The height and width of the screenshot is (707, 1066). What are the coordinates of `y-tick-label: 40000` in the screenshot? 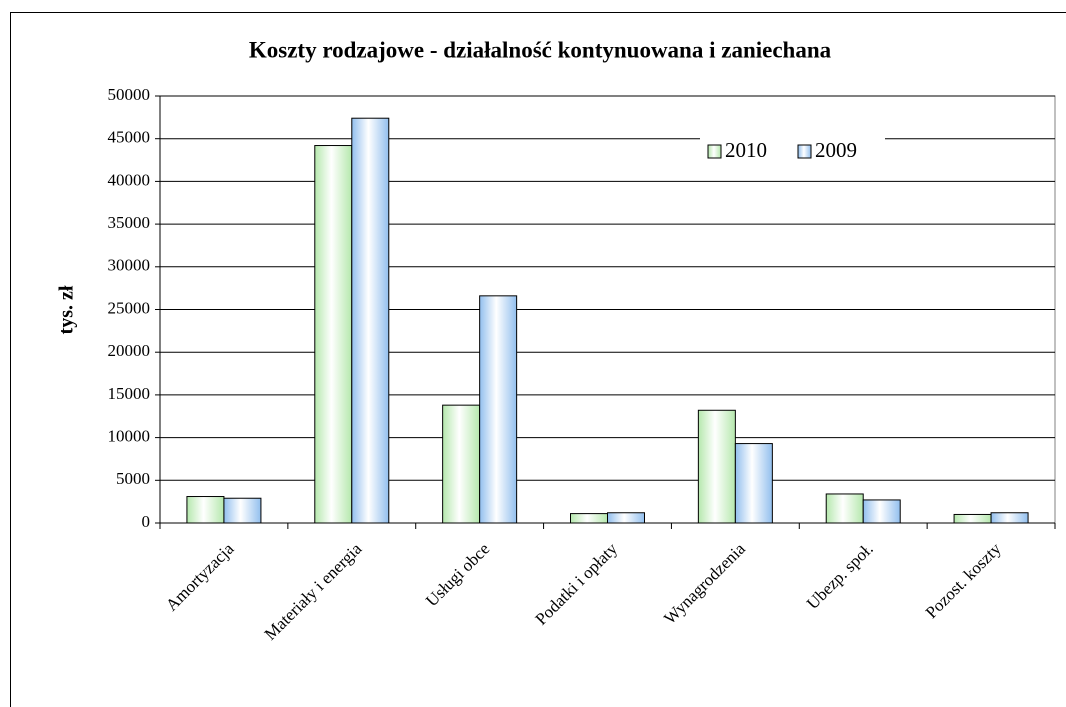 It's located at (129, 179).